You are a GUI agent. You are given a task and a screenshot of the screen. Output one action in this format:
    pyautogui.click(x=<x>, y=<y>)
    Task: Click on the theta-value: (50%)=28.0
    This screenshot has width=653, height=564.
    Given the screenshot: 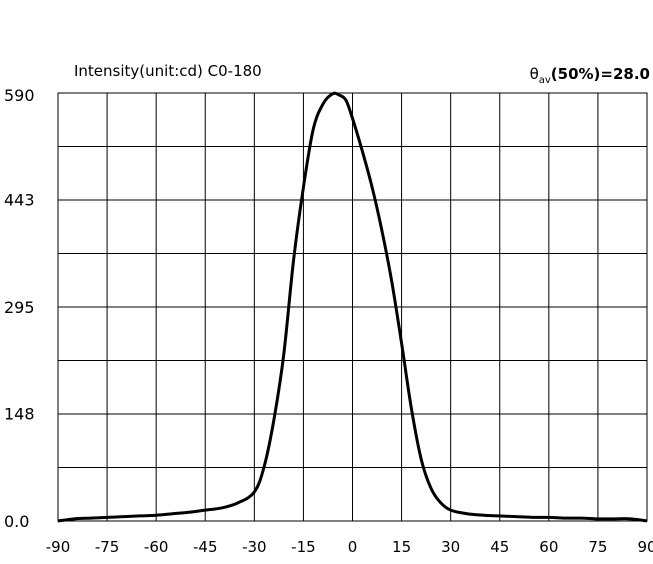 What is the action you would take?
    pyautogui.click(x=600, y=74)
    